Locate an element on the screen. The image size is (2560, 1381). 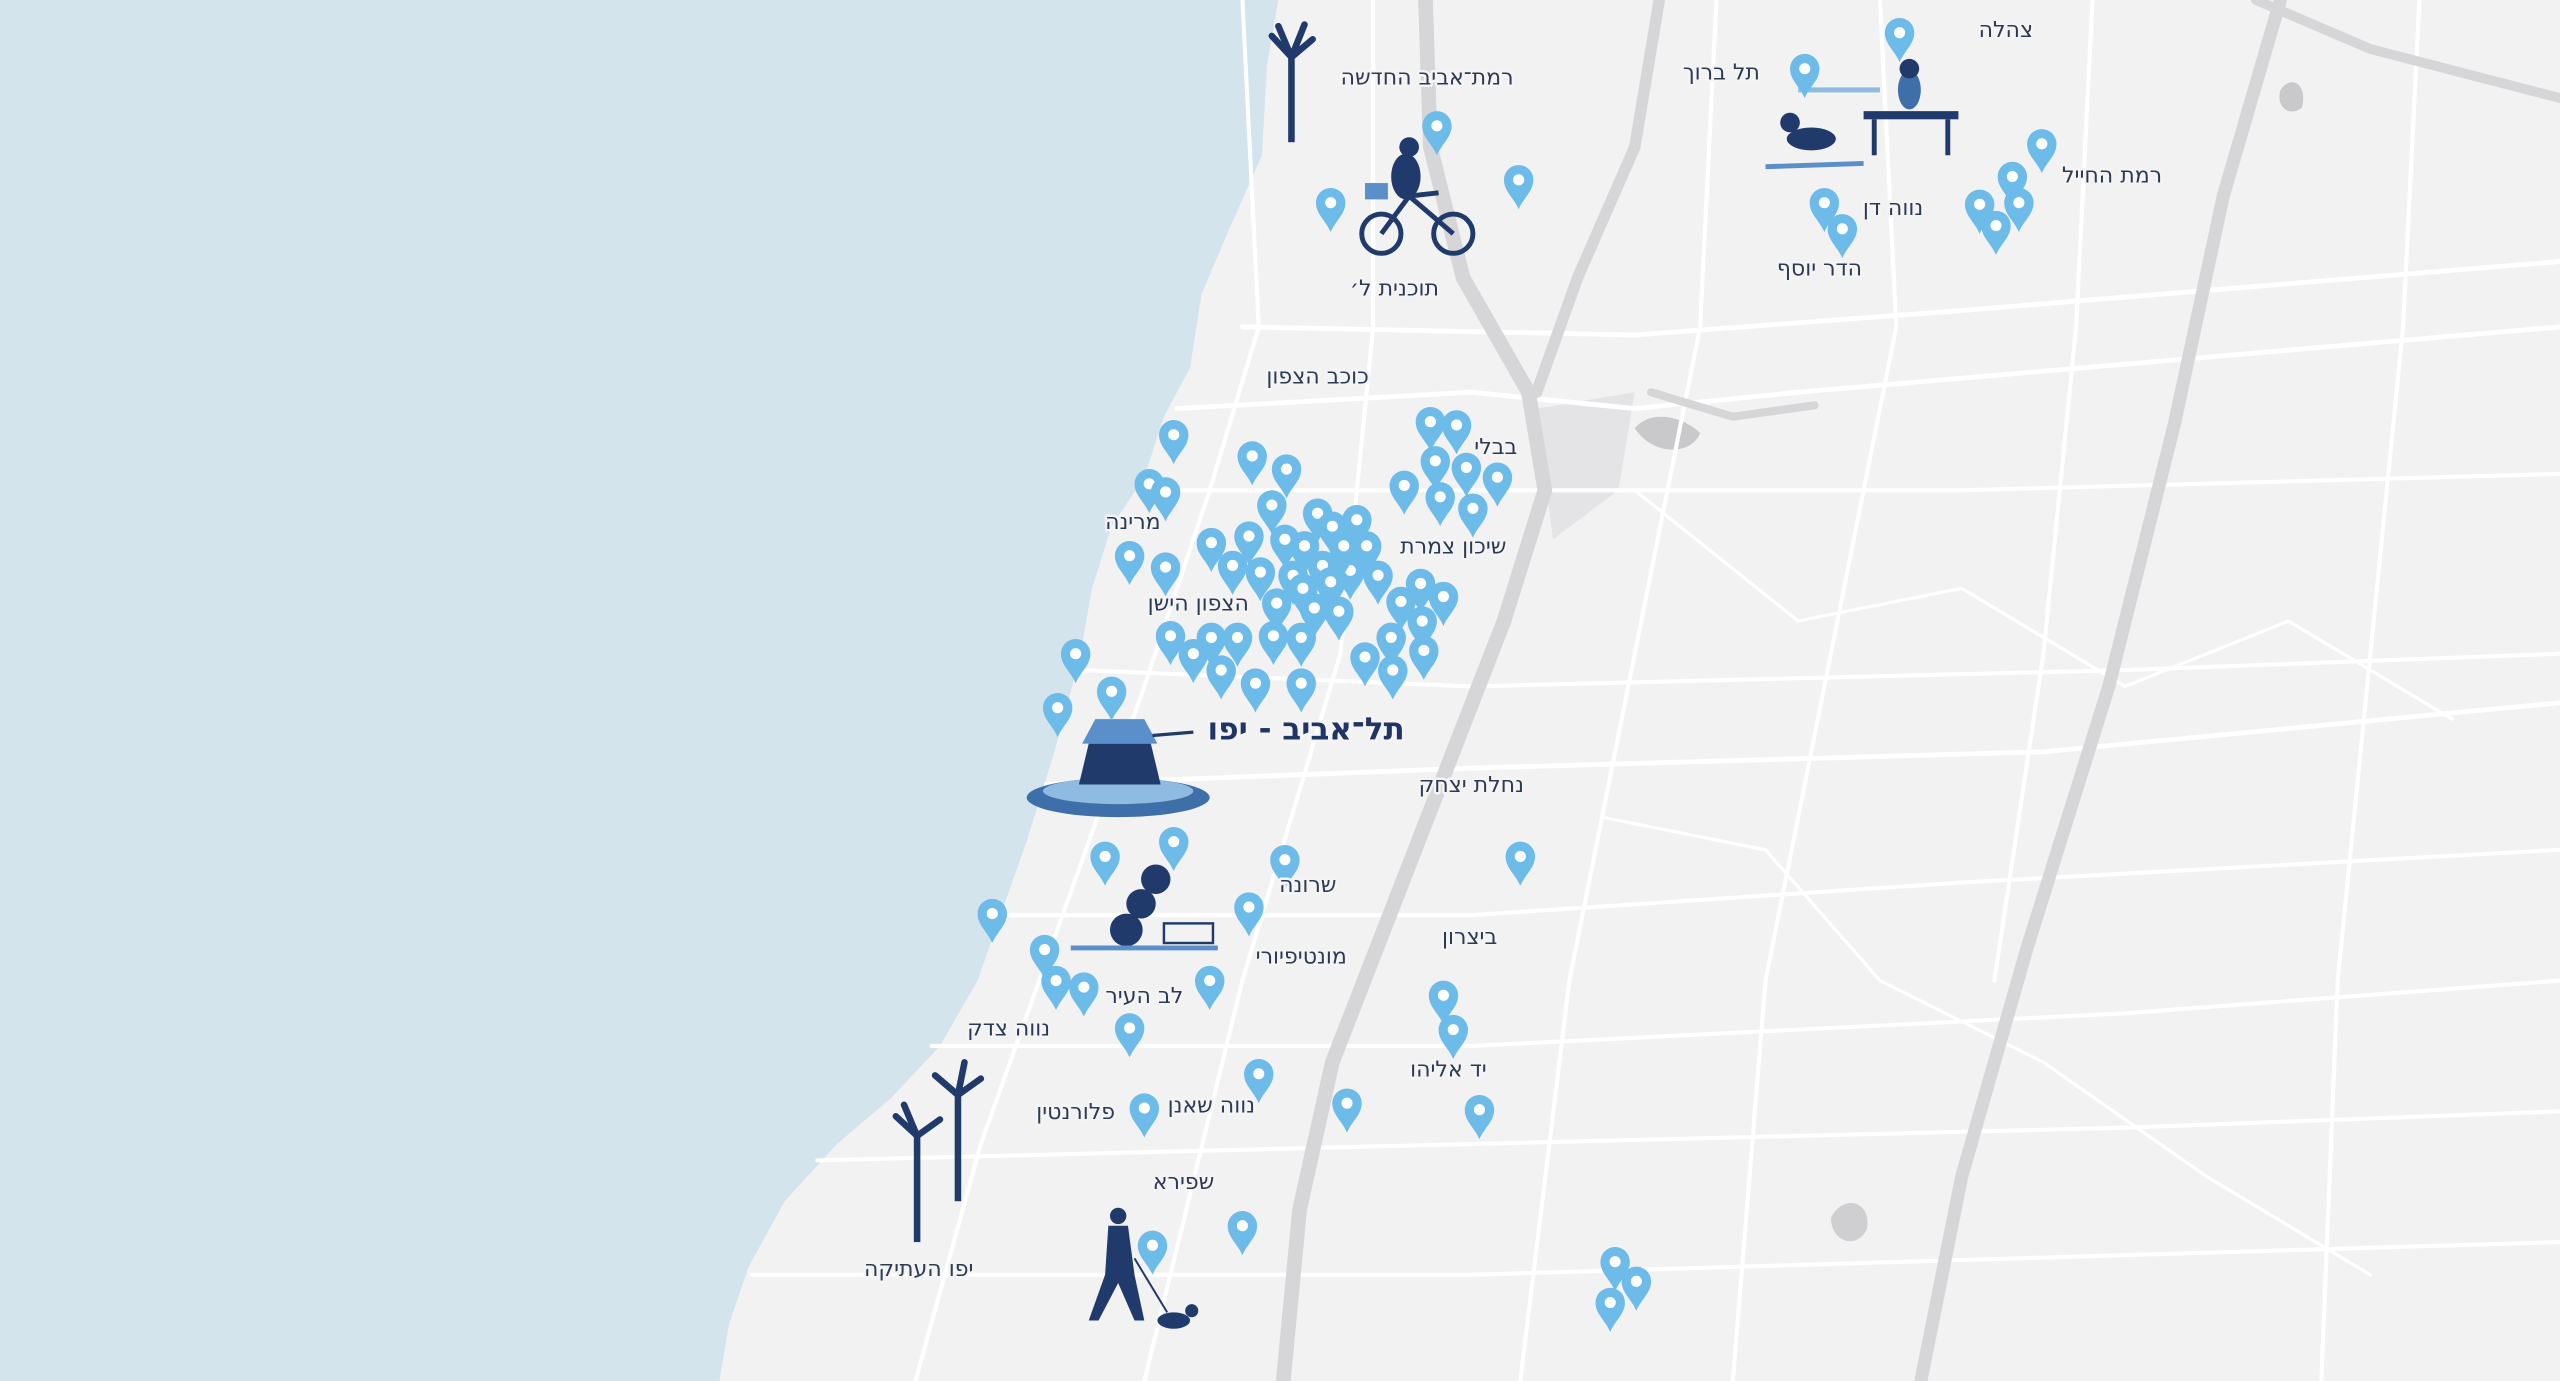
neighborhood-label: יד אליהו is located at coordinates (1448, 1069).